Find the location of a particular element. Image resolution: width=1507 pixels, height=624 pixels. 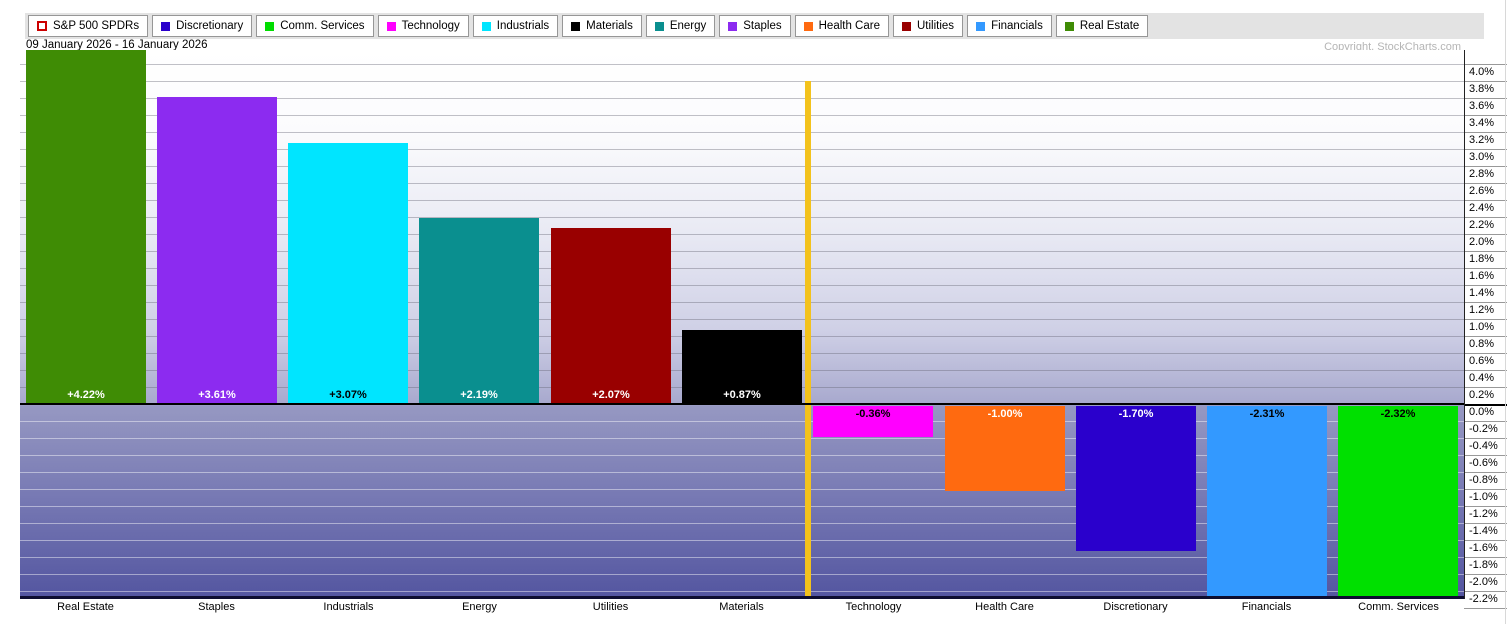

legend-item-staples: Staples is located at coordinates (755, 26).